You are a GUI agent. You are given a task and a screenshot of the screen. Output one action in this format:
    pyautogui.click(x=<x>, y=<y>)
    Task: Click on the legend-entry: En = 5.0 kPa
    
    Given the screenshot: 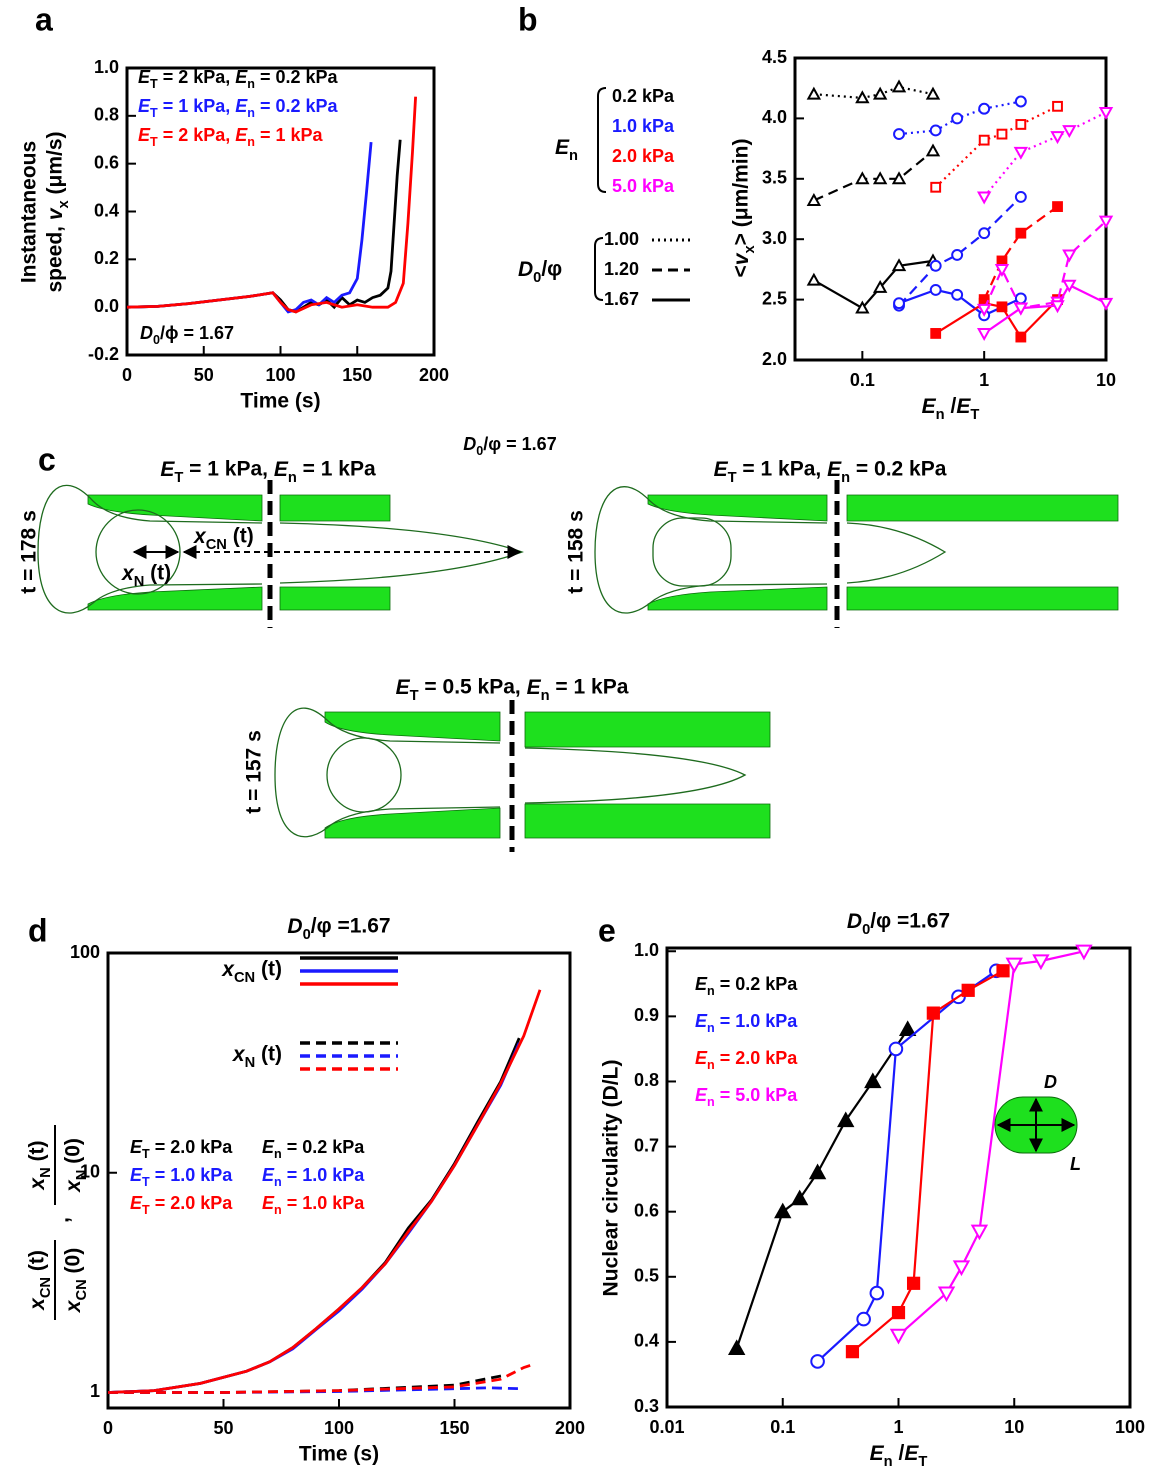 What is the action you would take?
    pyautogui.click(x=746, y=1097)
    